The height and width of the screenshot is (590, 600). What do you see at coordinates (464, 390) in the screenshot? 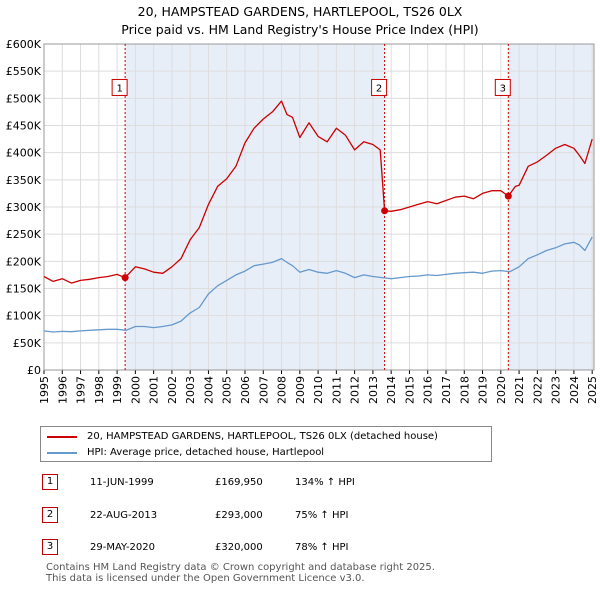
I see `x-tick-label: 2018` at bounding box center [464, 390].